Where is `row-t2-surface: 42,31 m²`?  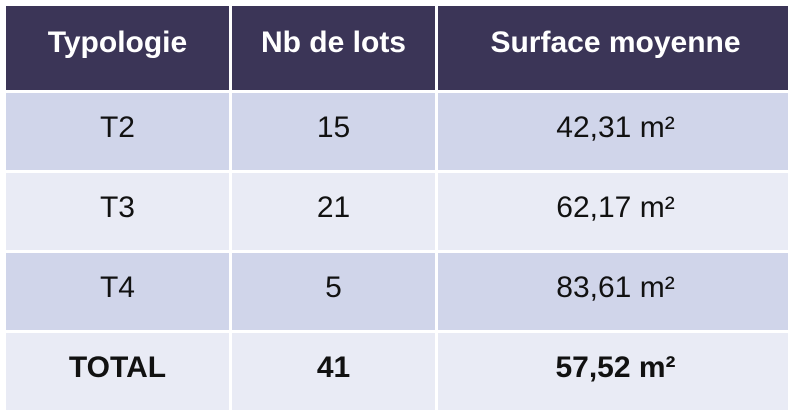
row-t2-surface: 42,31 m² is located at coordinates (613, 131).